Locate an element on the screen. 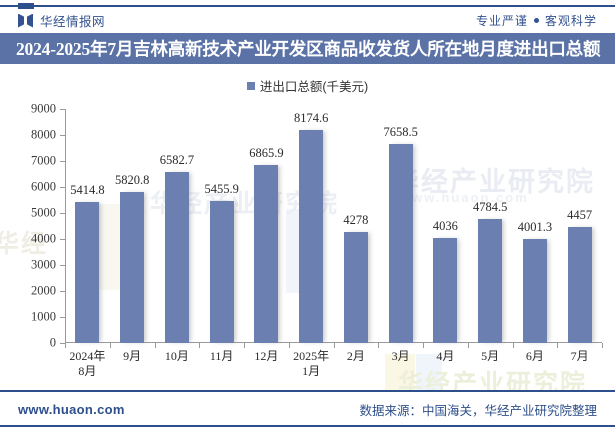  footer-source: 数据来源：中国海关，华经产业研究院整理 is located at coordinates (478, 411).